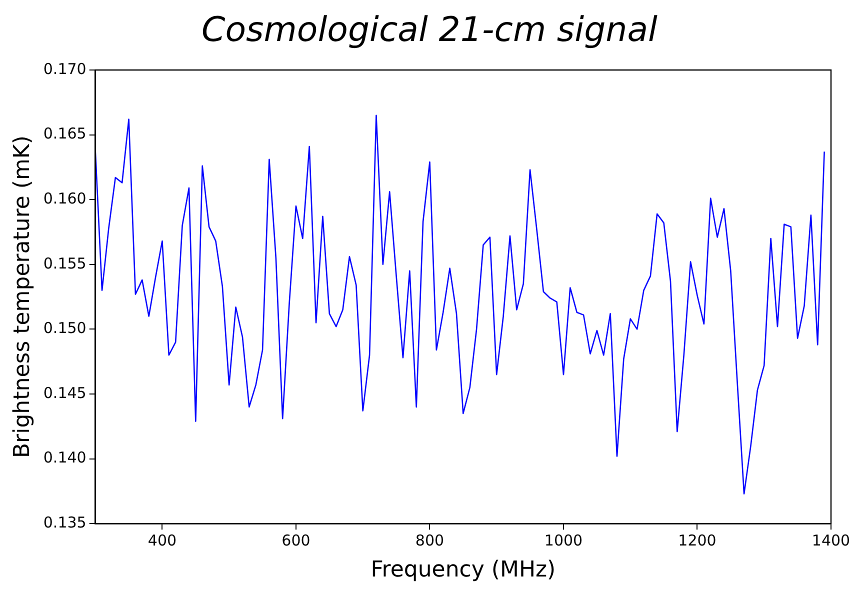 The image size is (859, 596). Describe the element at coordinates (831, 540) in the screenshot. I see `x-tick-label: 1400` at that location.